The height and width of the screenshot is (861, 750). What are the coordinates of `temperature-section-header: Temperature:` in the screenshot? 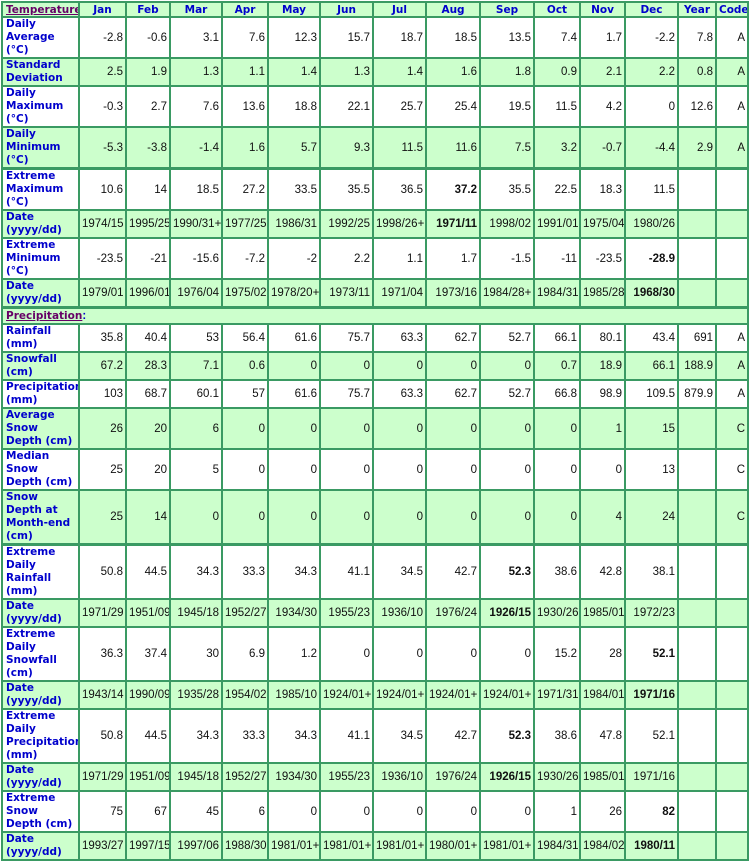 It's located at (40, 9).